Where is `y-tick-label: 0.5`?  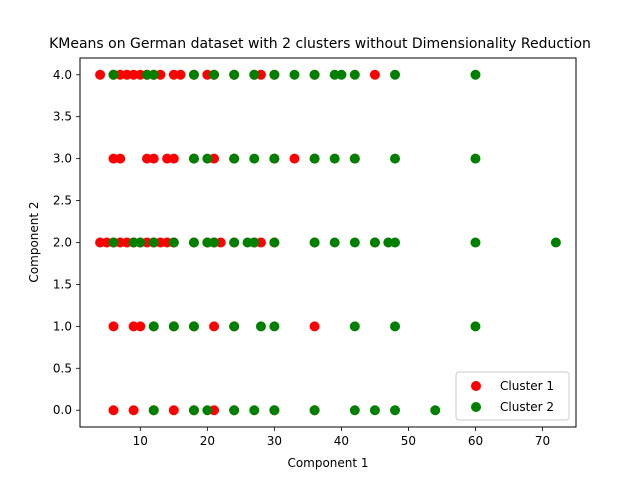 y-tick-label: 0.5 is located at coordinates (62, 368).